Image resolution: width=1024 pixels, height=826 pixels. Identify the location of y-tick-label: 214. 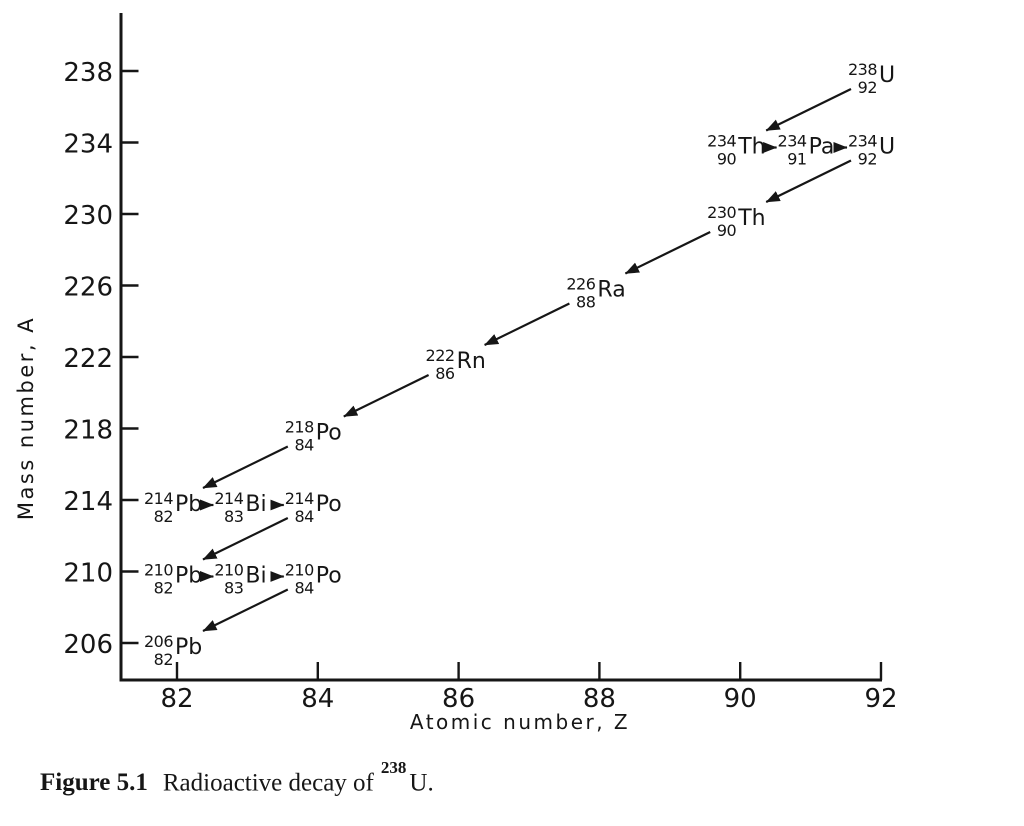
(88, 502).